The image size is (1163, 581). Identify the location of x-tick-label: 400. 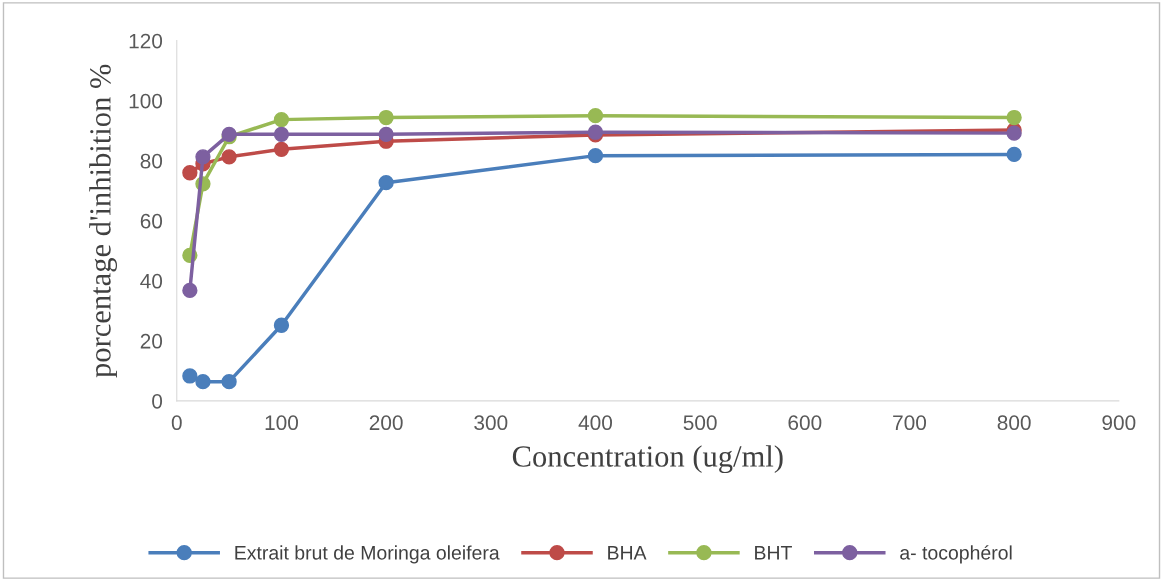
(595, 423).